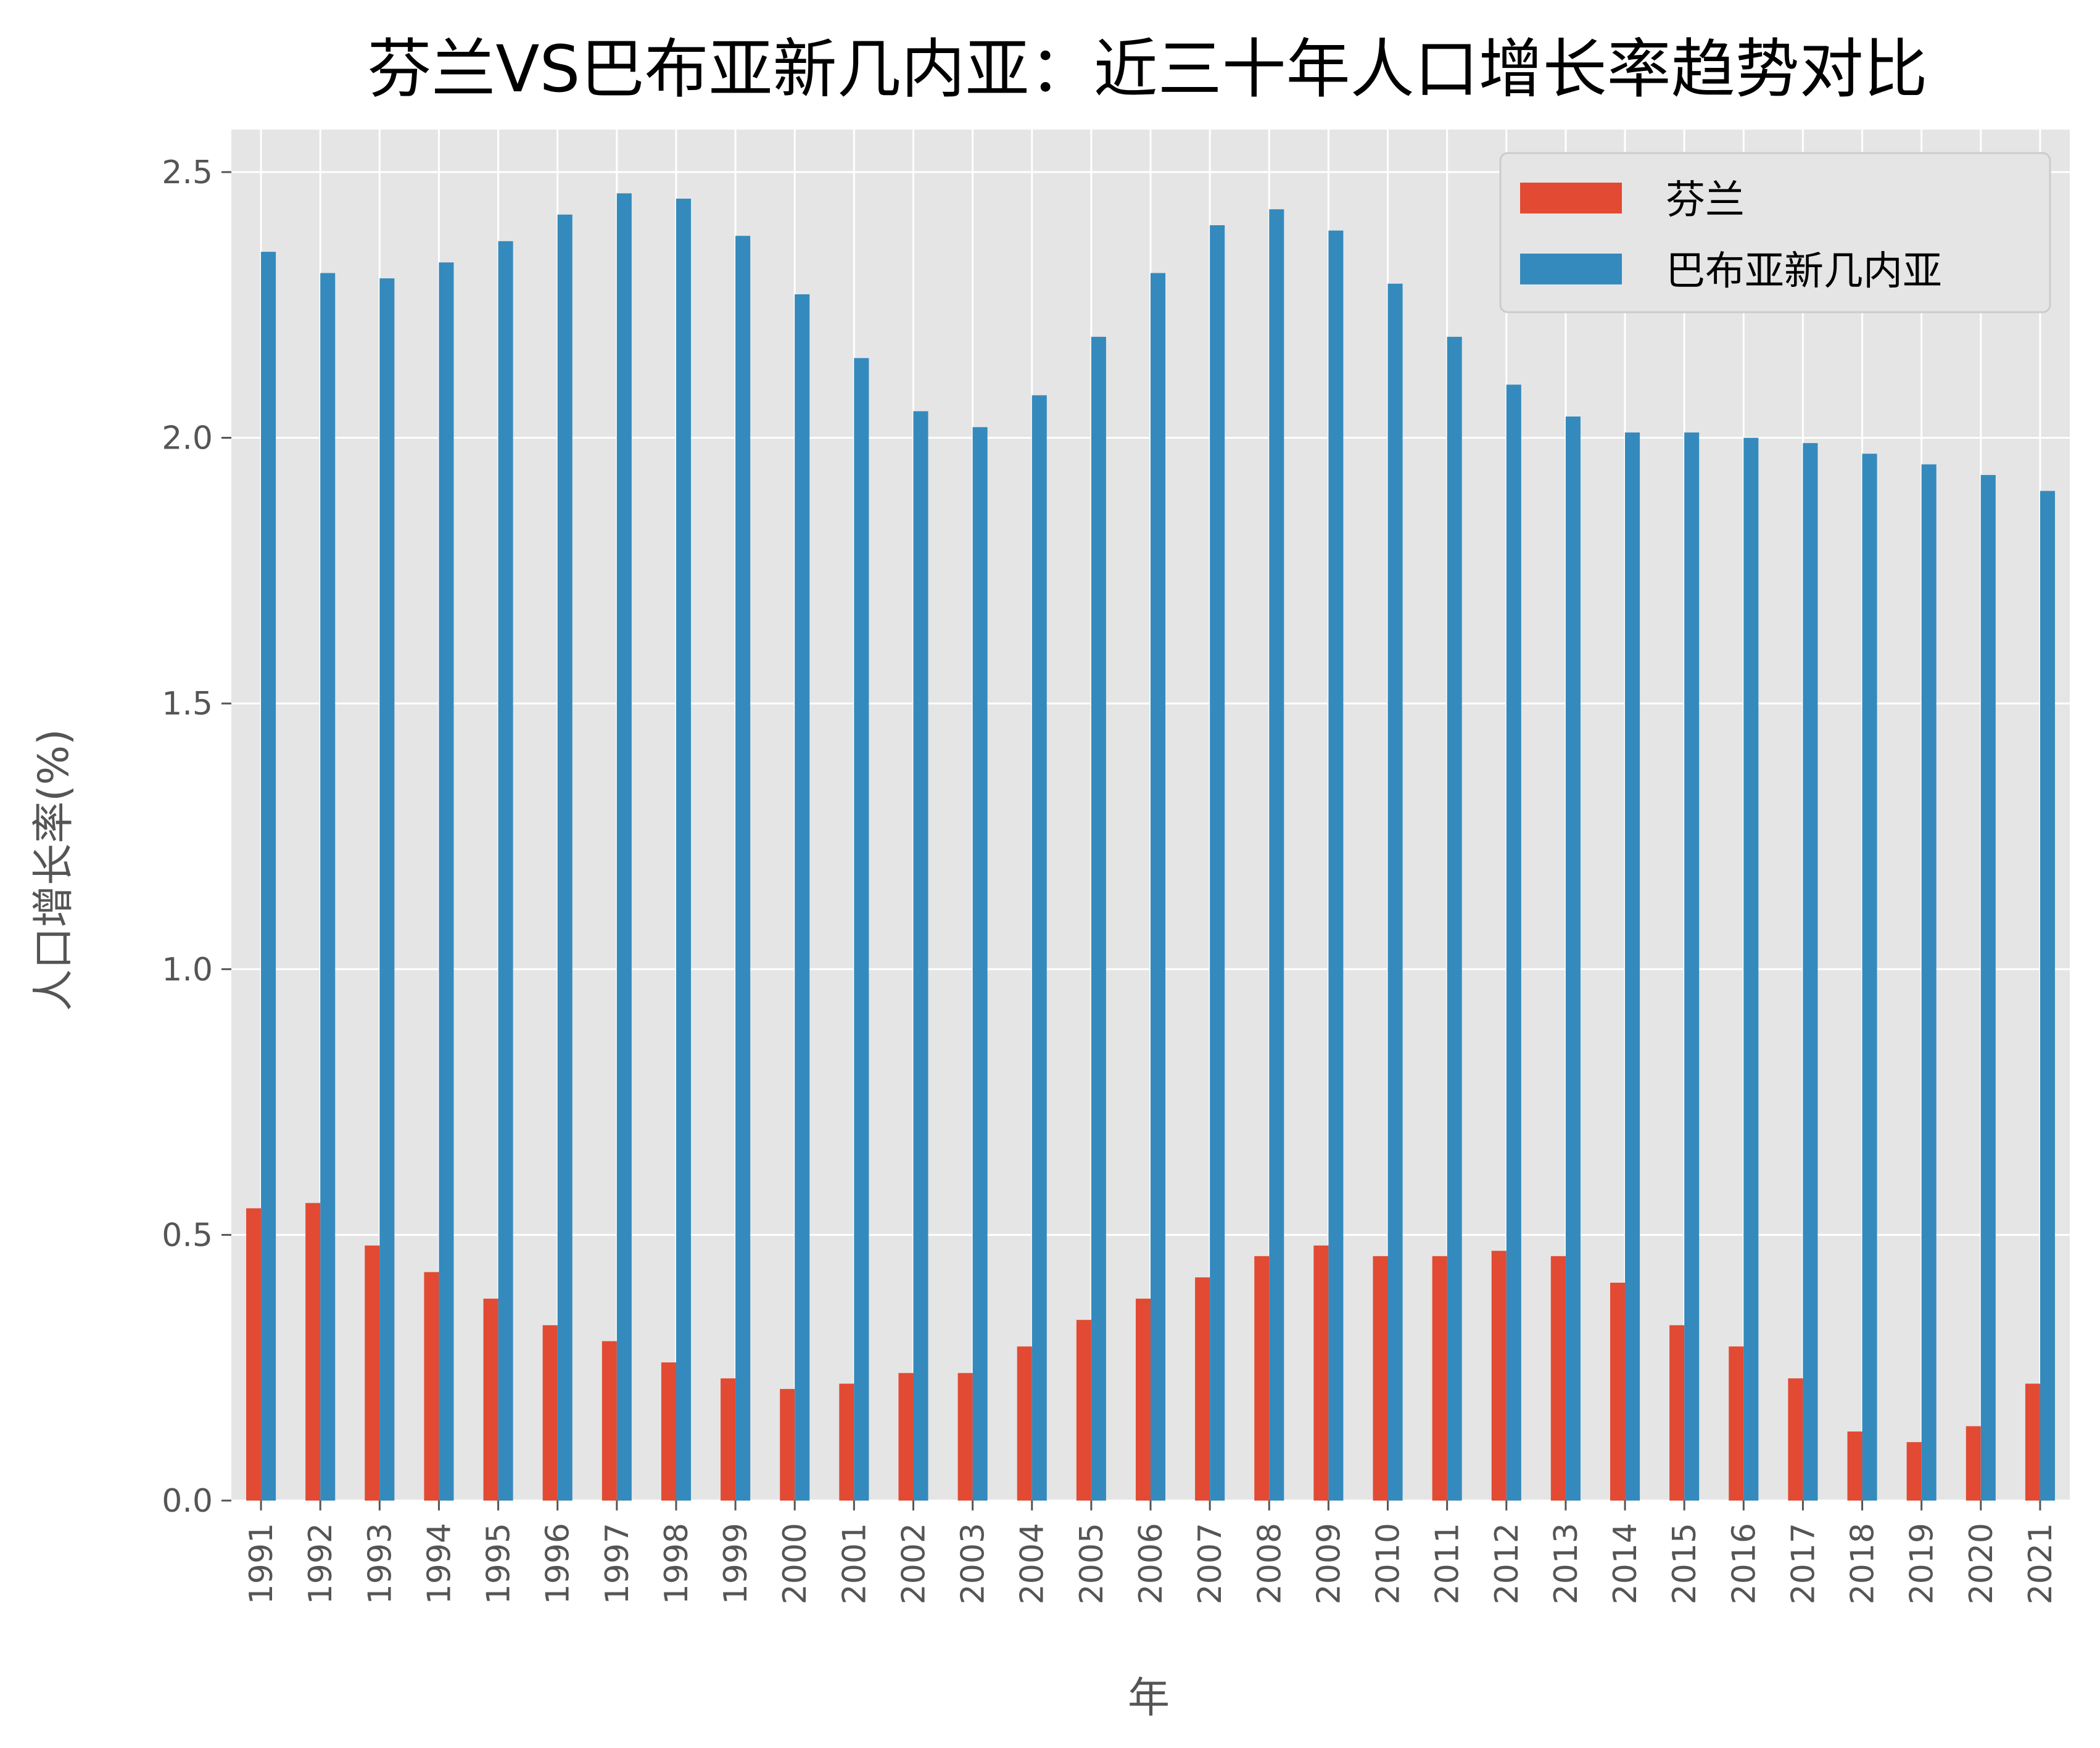 The height and width of the screenshot is (1748, 2100). Describe the element at coordinates (188, 1501) in the screenshot. I see `y-tick-label: 0.0` at that location.